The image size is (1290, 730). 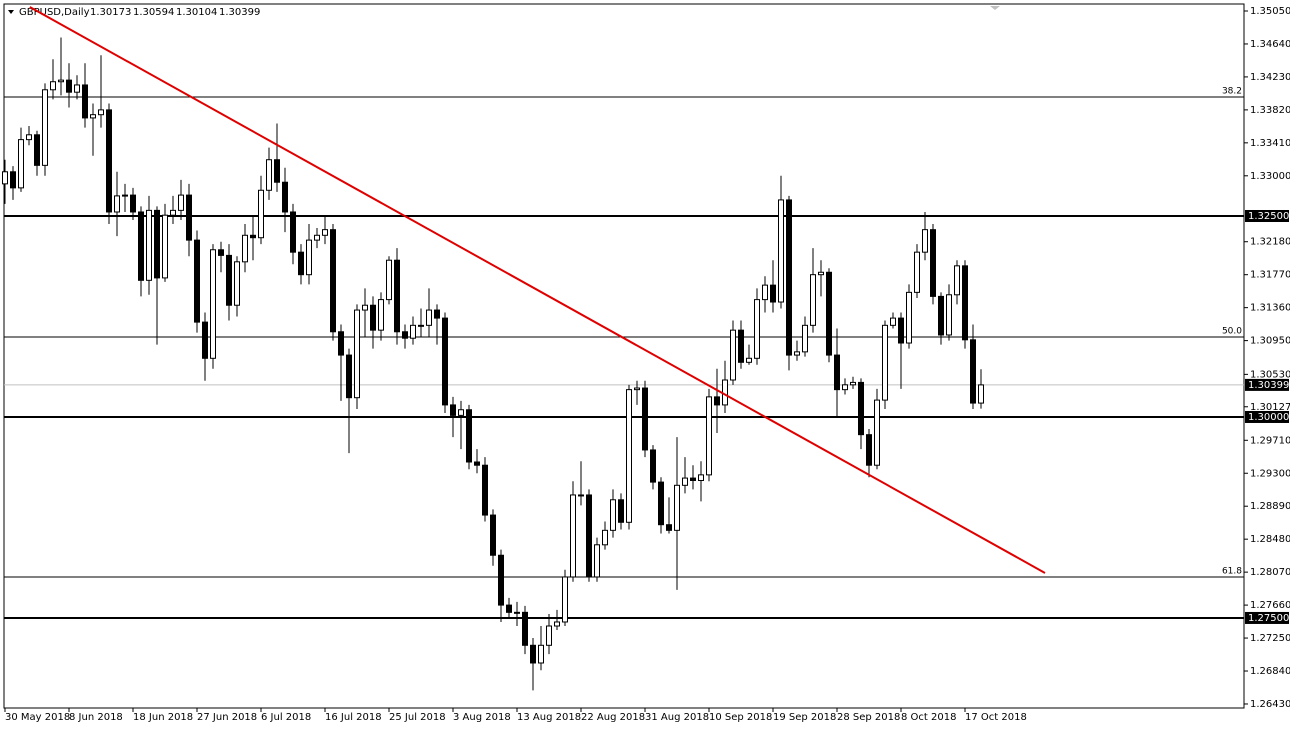 What do you see at coordinates (227, 717) in the screenshot?
I see `x-tick-label: 27 Jun 2018` at bounding box center [227, 717].